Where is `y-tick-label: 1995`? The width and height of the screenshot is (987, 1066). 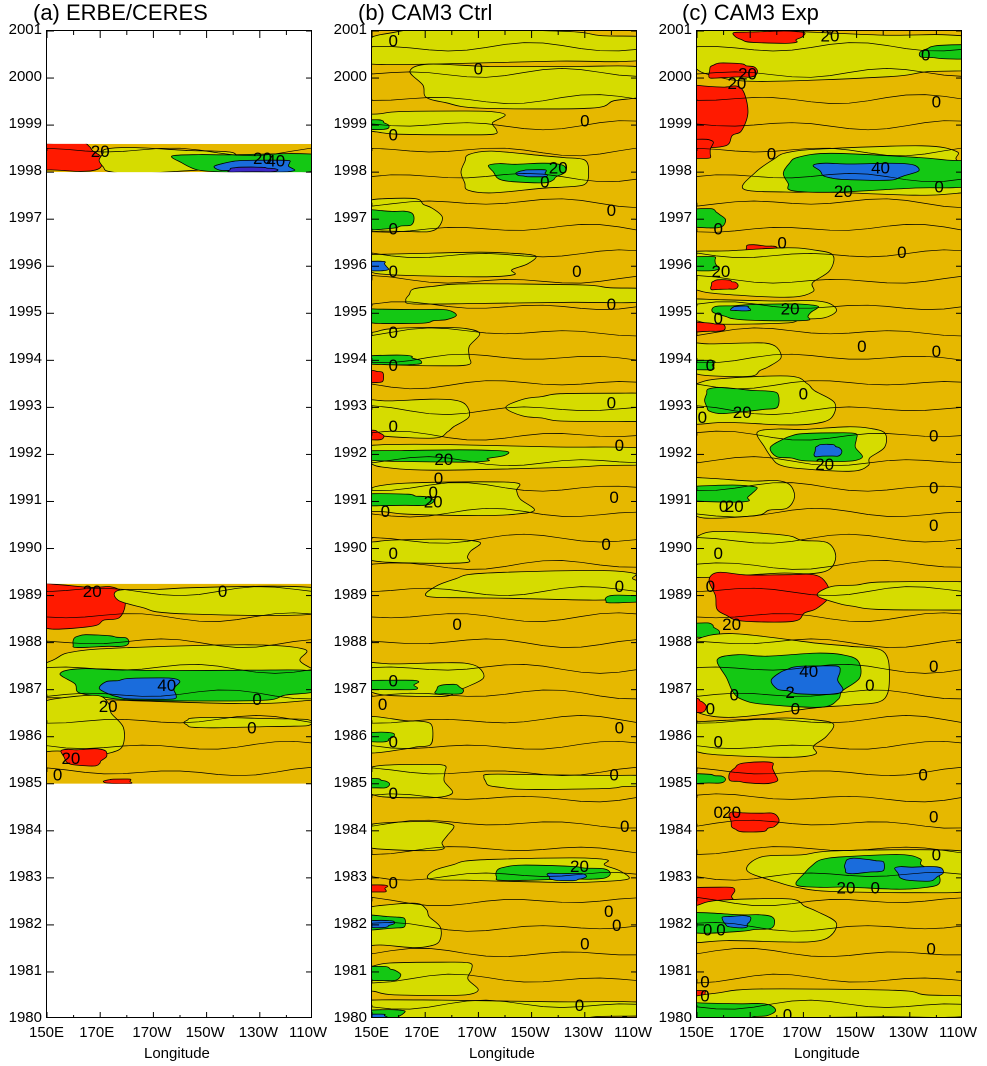 y-tick-label: 1995 is located at coordinates (675, 312).